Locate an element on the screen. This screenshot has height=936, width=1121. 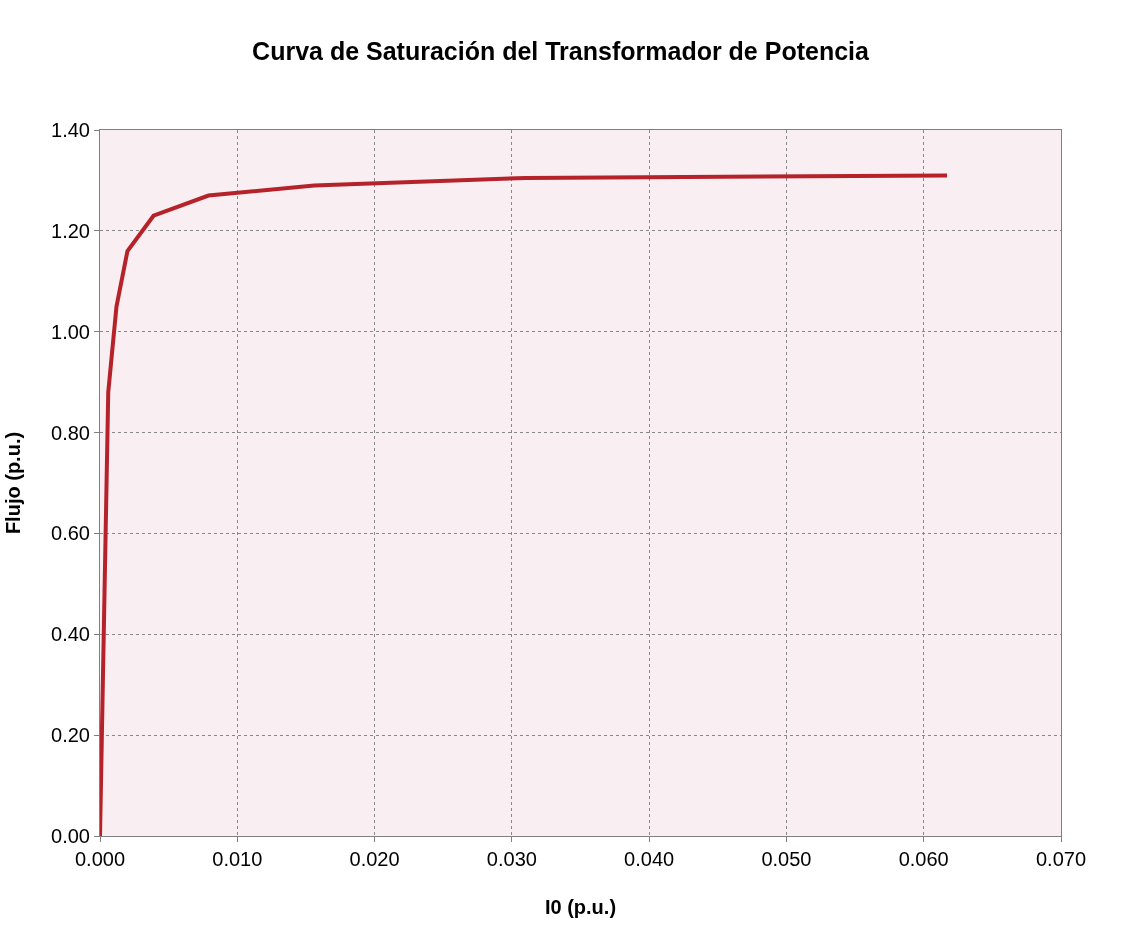
y-tick-label: 1.00 is located at coordinates (70, 331).